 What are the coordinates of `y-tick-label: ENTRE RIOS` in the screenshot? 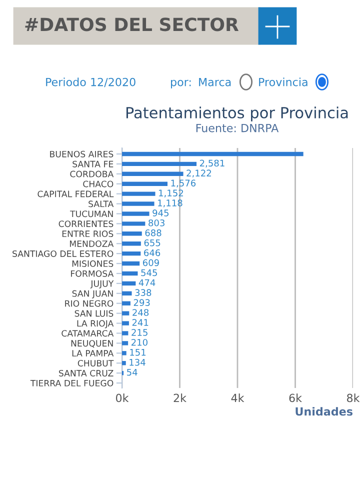 It's located at (88, 234).